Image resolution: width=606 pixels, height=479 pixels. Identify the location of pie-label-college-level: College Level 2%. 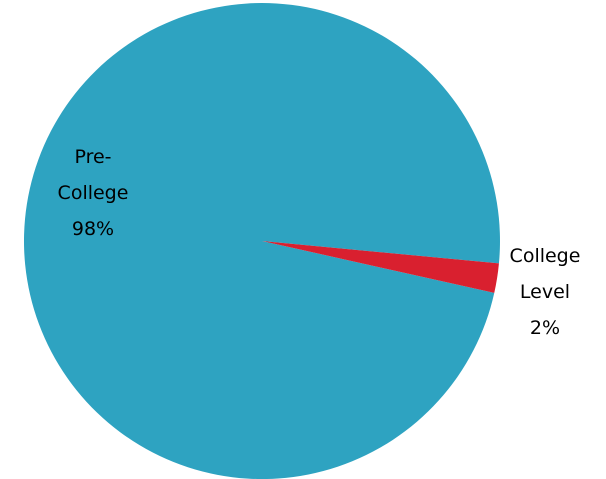
(545, 292).